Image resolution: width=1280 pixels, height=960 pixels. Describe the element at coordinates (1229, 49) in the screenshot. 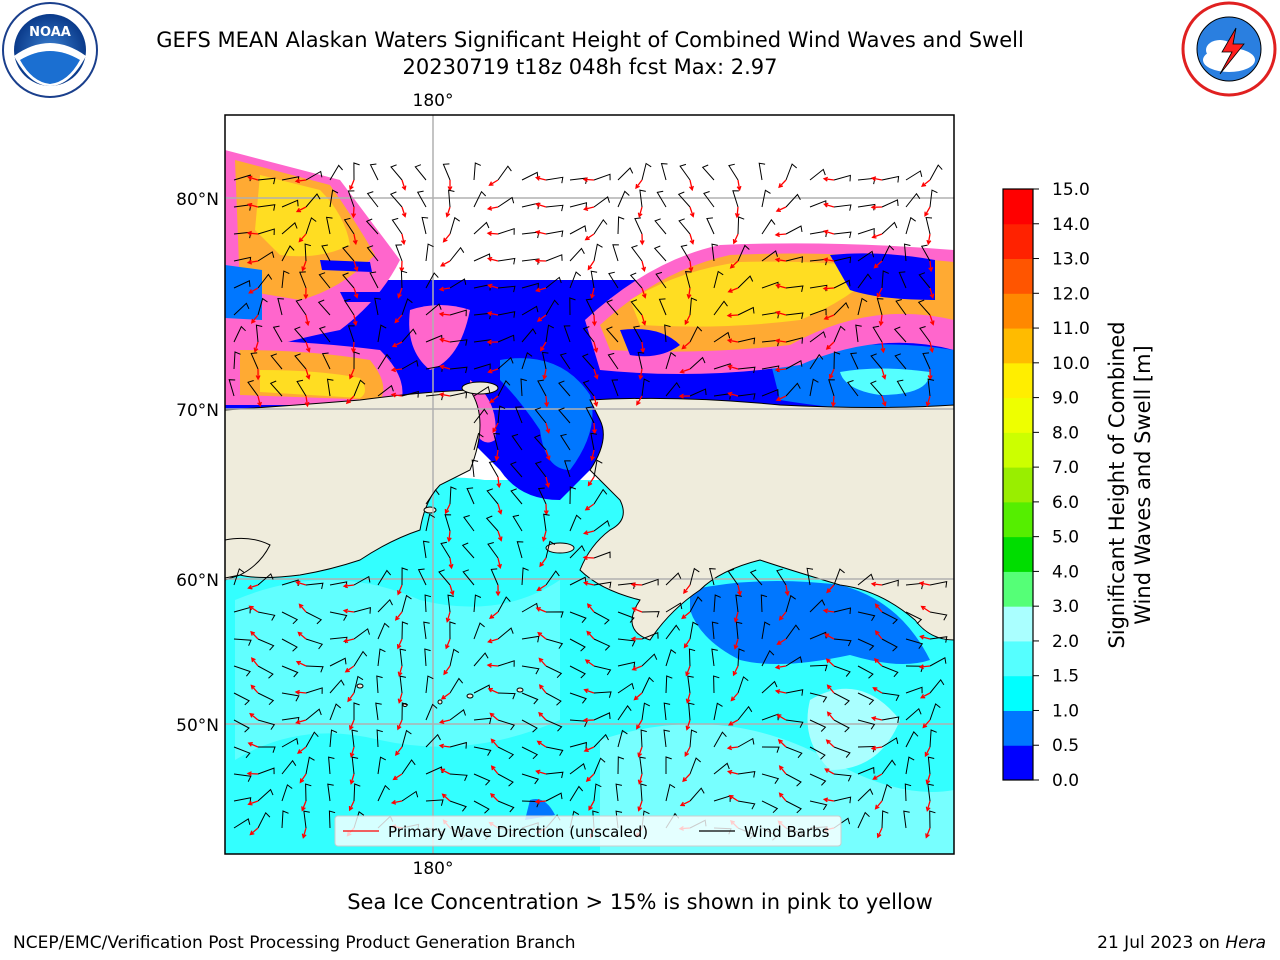

I see `nws-logo` at that location.